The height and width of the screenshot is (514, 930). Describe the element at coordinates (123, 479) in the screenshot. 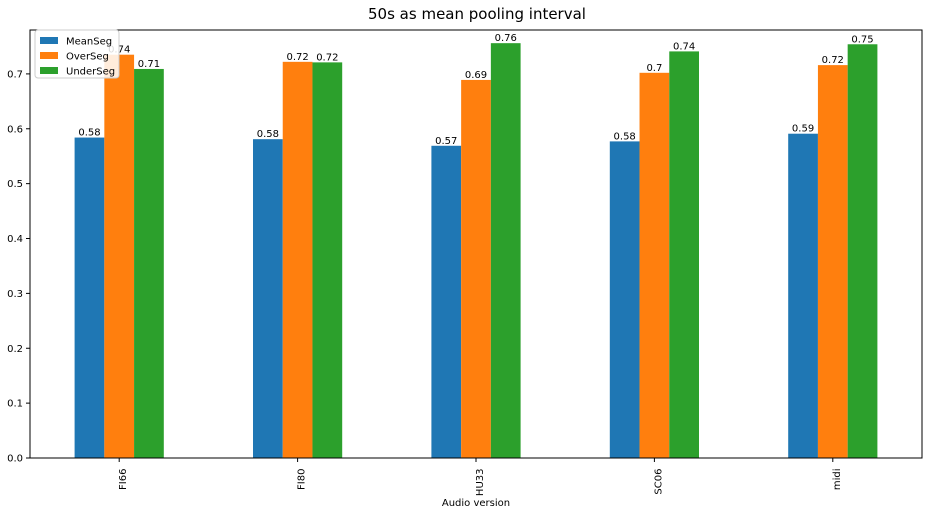

I see `x-tick-label: FI66` at that location.